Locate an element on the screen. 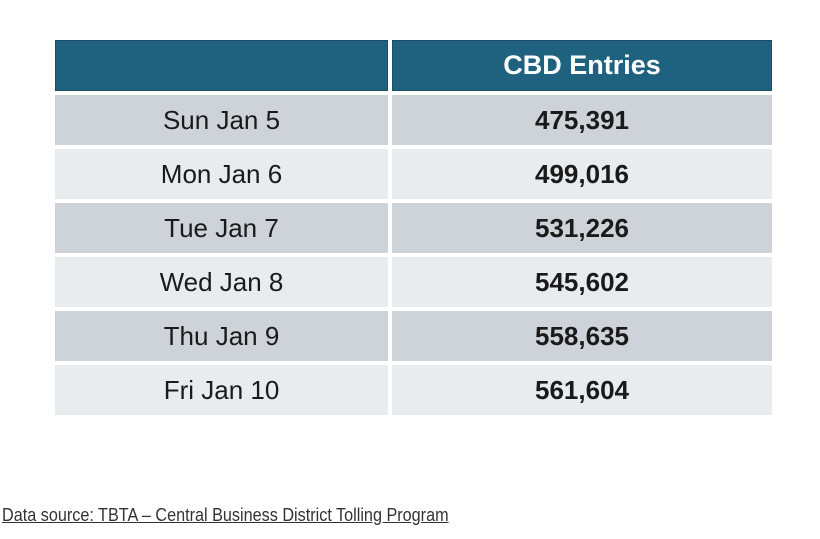 This screenshot has height=539, width=820. table-row-day: Wed Jan 8 is located at coordinates (221, 282).